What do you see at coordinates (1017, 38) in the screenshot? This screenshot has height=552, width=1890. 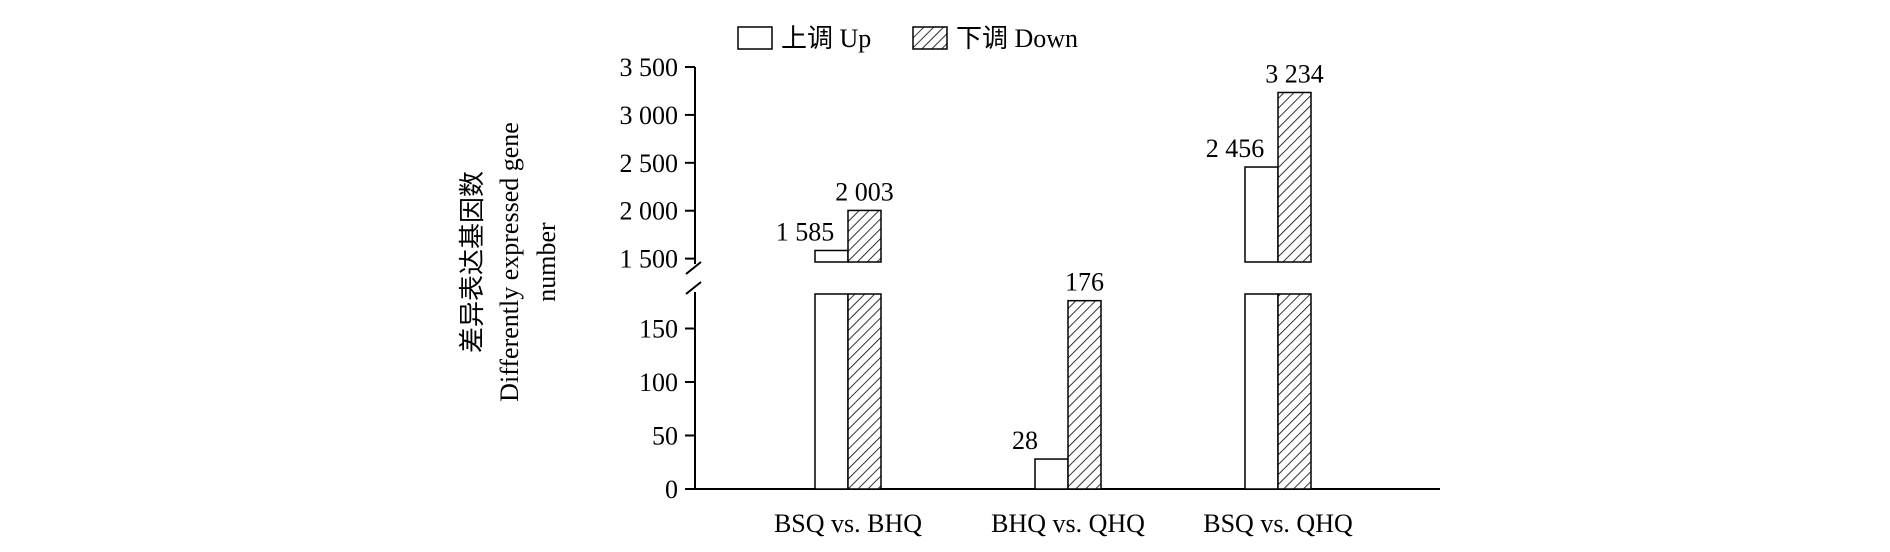 I see `legend-label-down: 下调 Down` at bounding box center [1017, 38].